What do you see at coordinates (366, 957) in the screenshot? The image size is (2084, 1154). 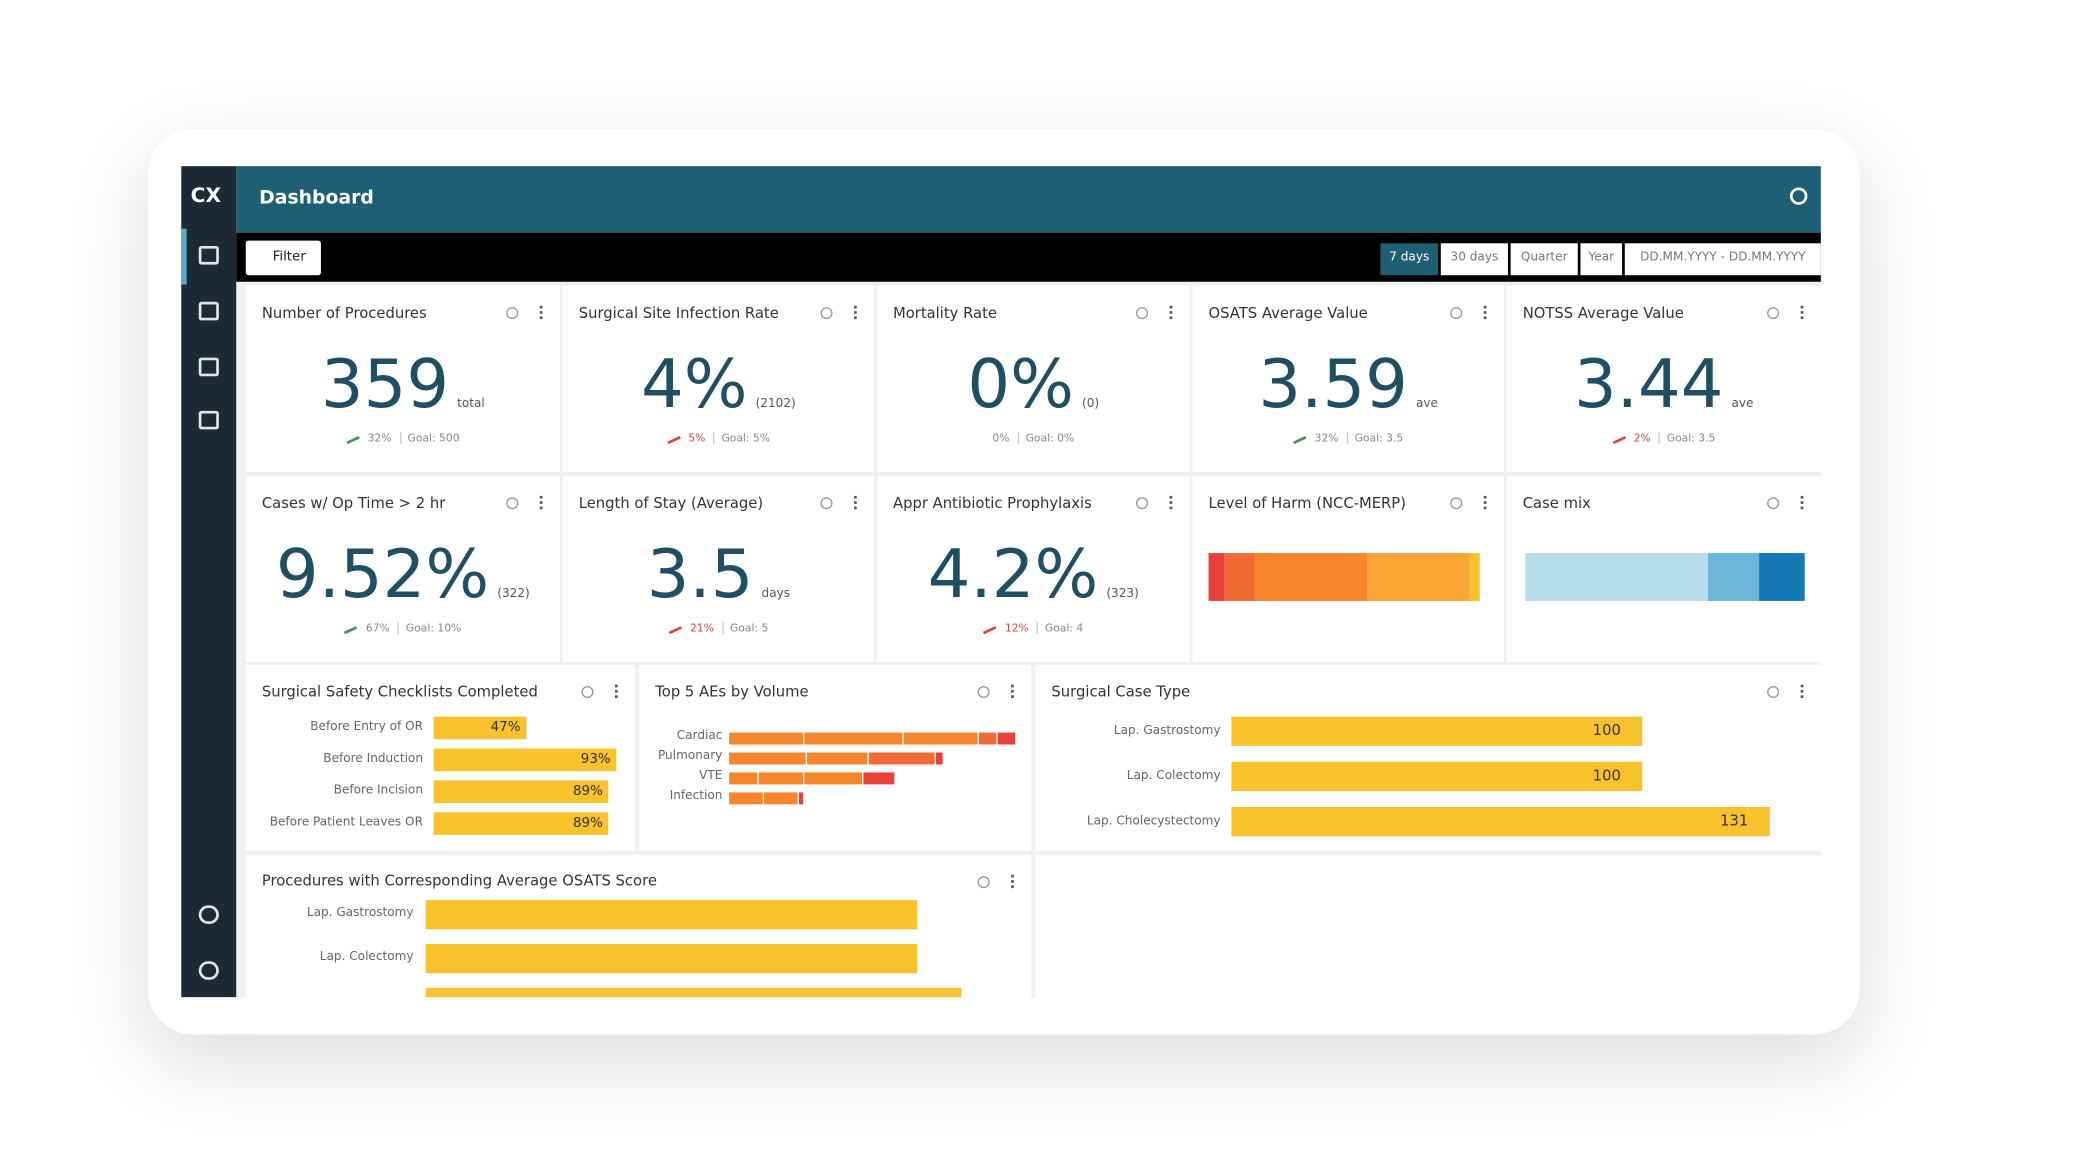 I see `bar-label: Lap. Colectomy` at bounding box center [366, 957].